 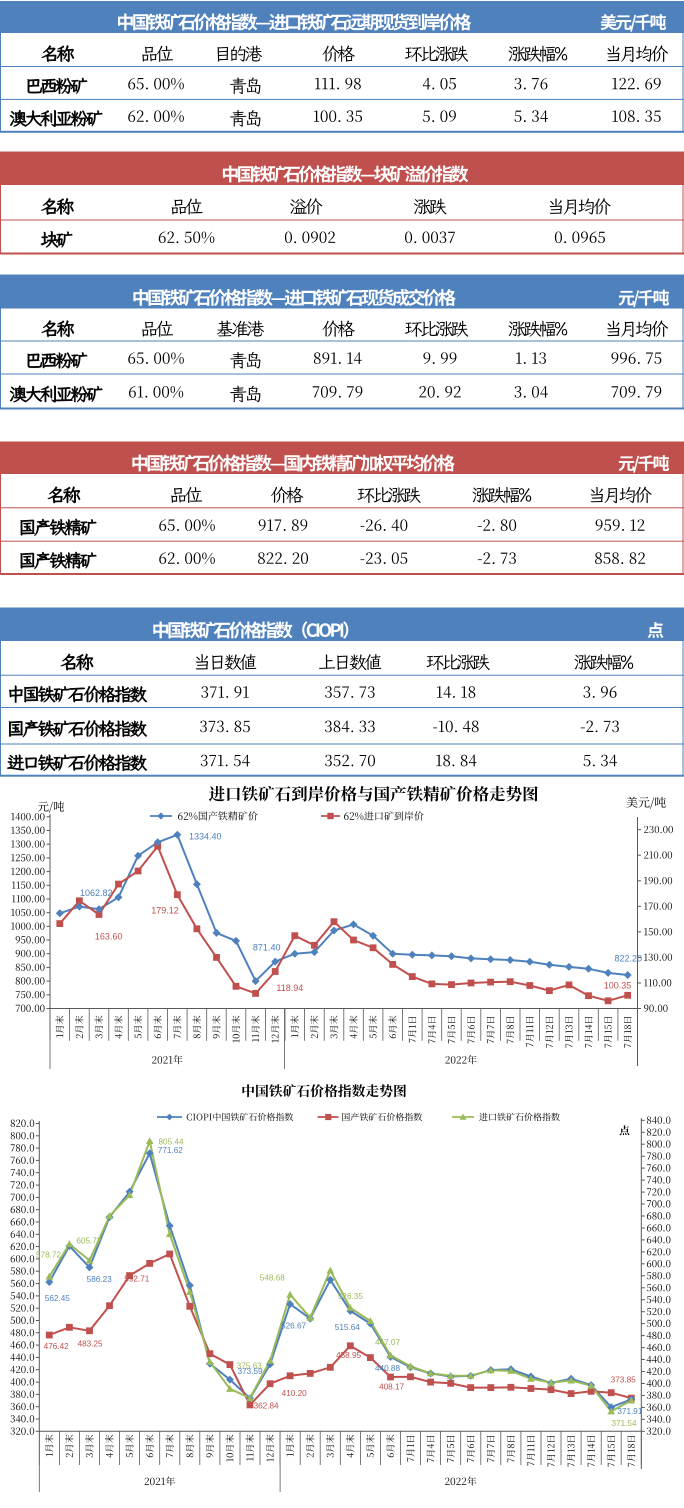 What do you see at coordinates (48, 1255) in the screenshot?
I see `svg-text: 578.72` at bounding box center [48, 1255].